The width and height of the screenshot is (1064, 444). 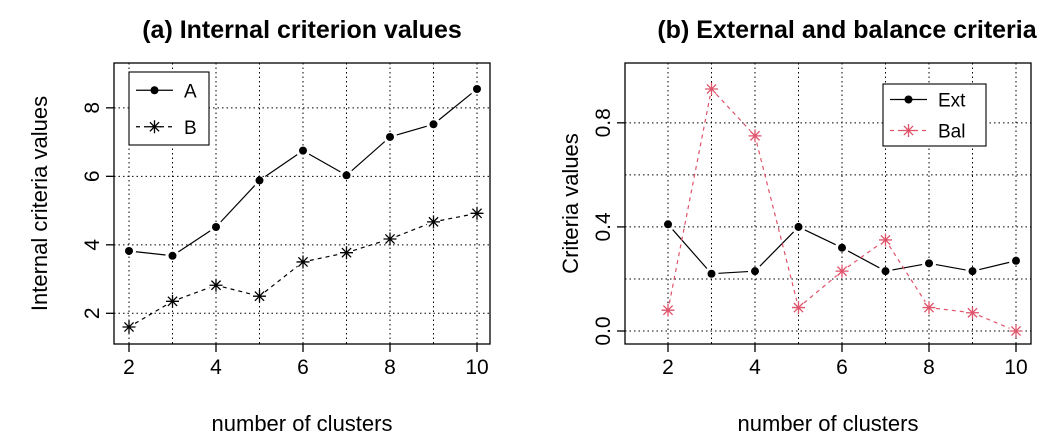 I want to click on legend: AB, so click(x=169, y=108).